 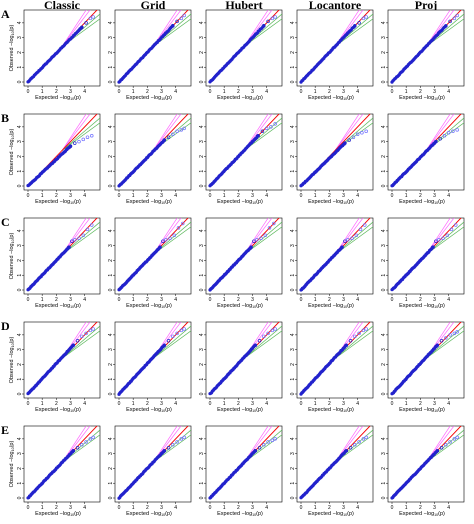 What do you see at coordinates (5, 430) in the screenshot?
I see `row-label-e: E` at bounding box center [5, 430].